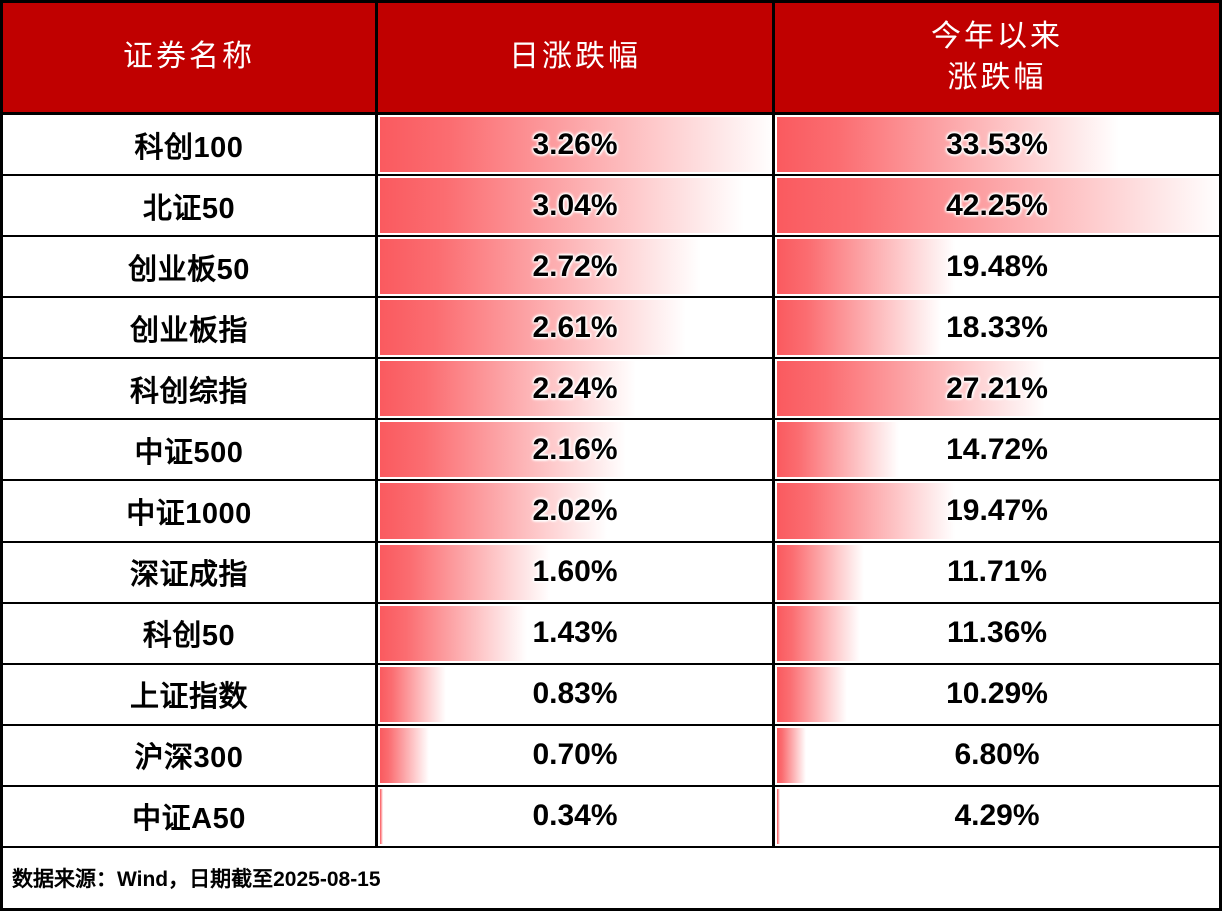 This screenshot has height=911, width=1222. What do you see at coordinates (576, 755) in the screenshot?
I see `daily-change-cell: 0.70%` at bounding box center [576, 755].